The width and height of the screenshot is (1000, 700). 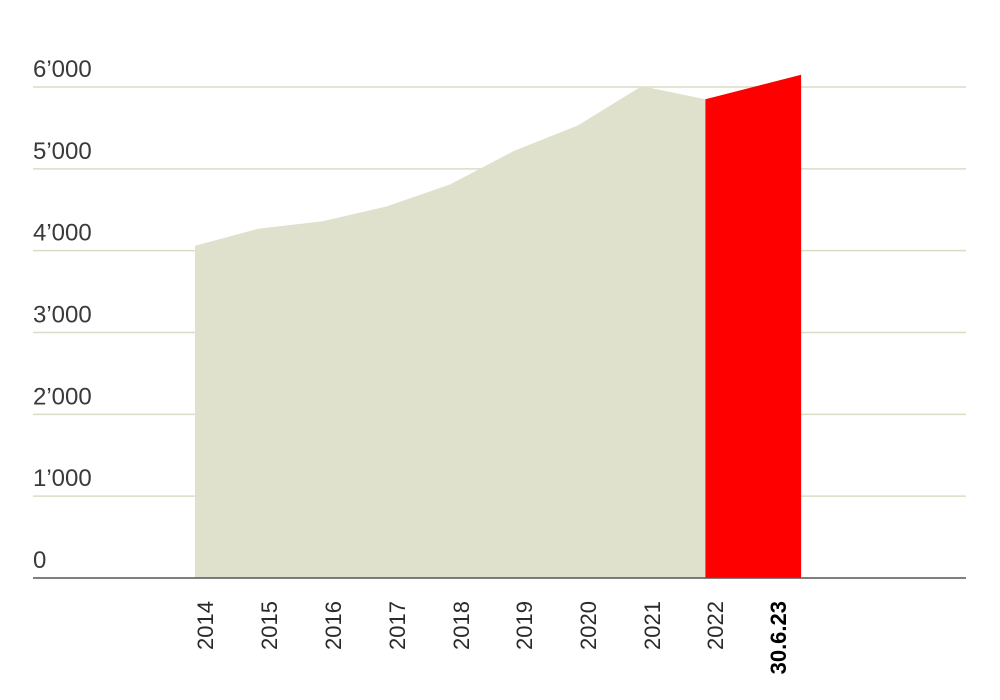 I want to click on x-tick-label-highlight: 30.6.23, so click(x=778, y=637).